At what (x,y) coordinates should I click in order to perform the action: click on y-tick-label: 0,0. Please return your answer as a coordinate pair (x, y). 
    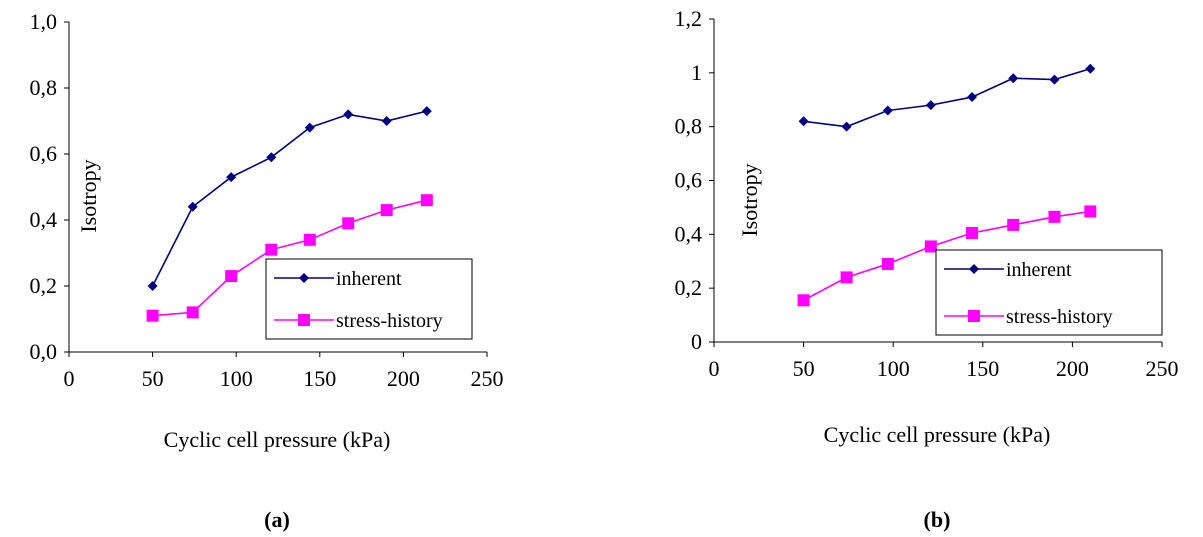
    Looking at the image, I should click on (44, 351).